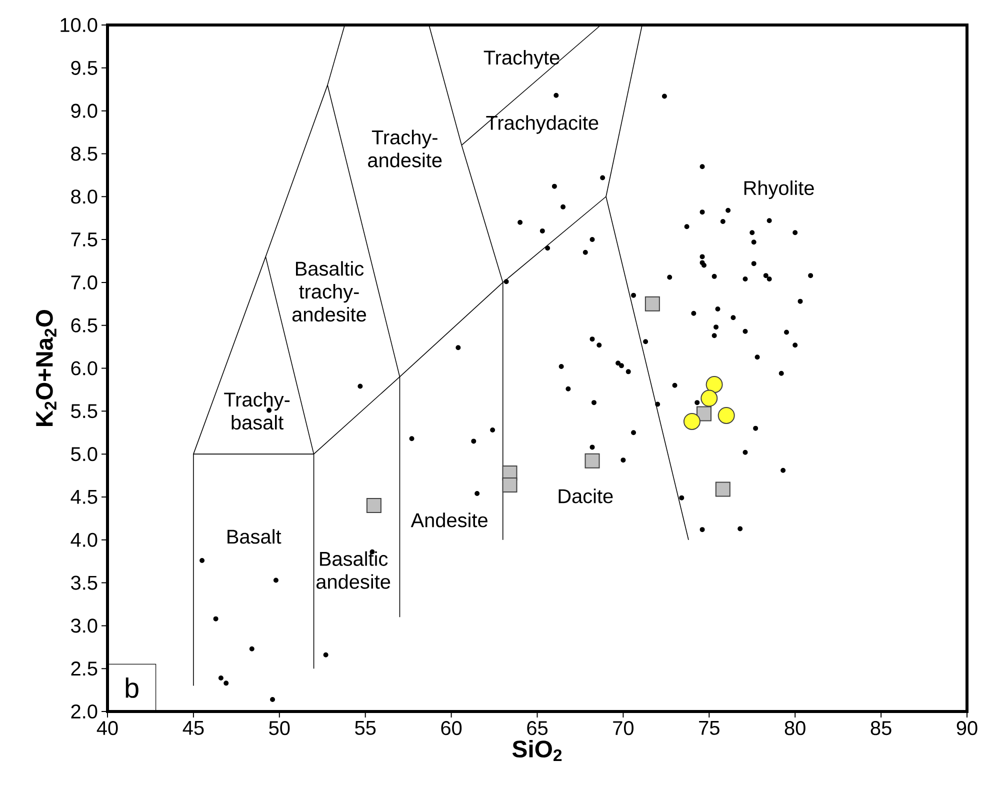 This screenshot has height=787, width=986. I want to click on annotation: Rhyolite, so click(779, 190).